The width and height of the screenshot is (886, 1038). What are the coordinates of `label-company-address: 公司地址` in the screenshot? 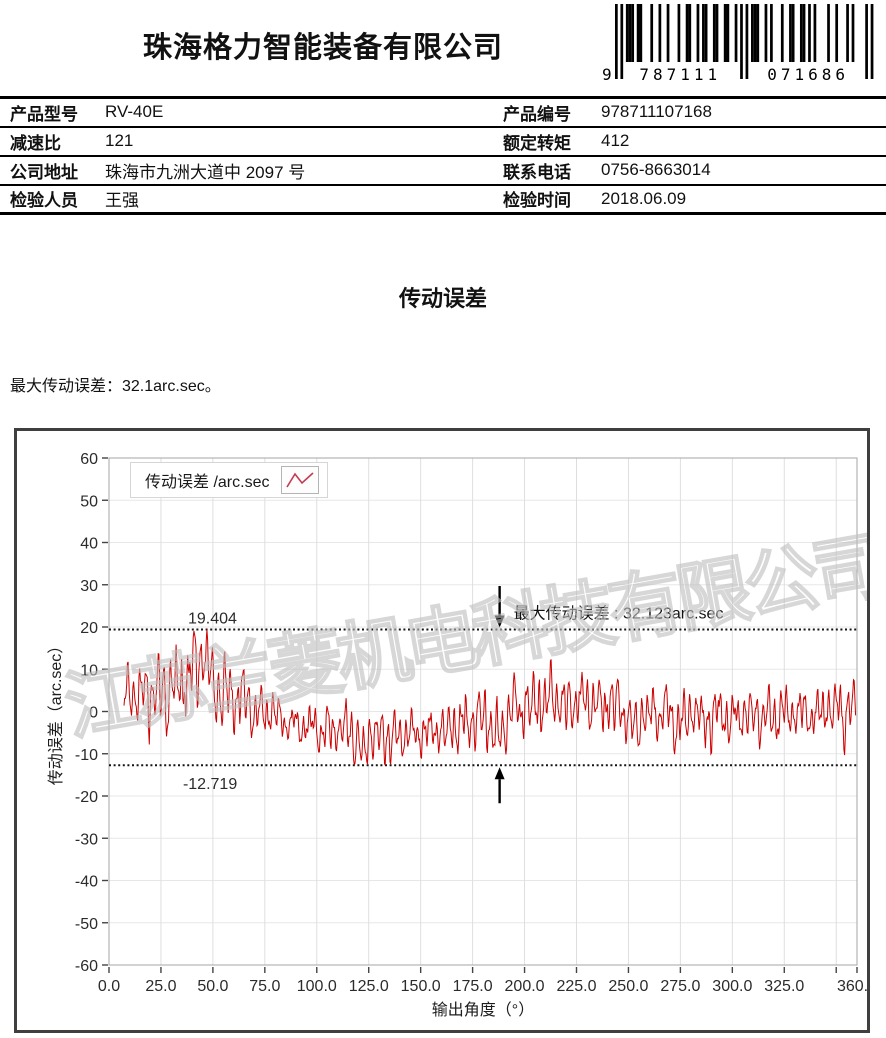 It's located at (44, 172).